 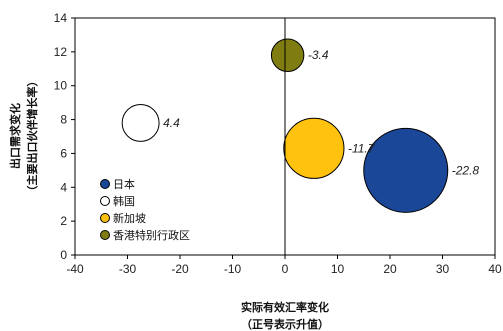 What do you see at coordinates (61, 86) in the screenshot?
I see `y-tick-label: 10` at bounding box center [61, 86].